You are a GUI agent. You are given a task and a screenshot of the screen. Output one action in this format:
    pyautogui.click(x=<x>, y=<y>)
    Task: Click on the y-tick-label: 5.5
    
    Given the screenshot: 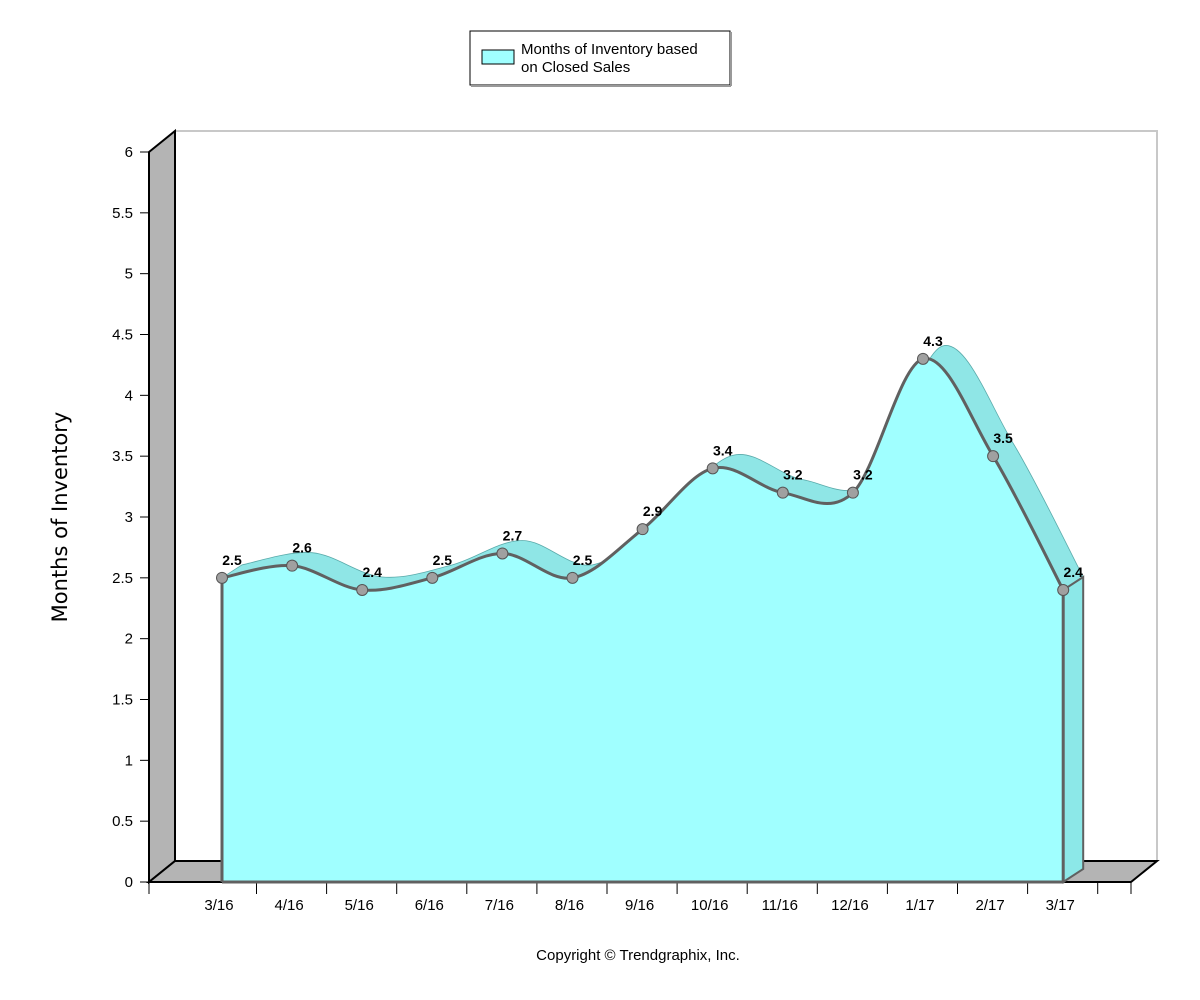 What is the action you would take?
    pyautogui.click(x=122, y=213)
    